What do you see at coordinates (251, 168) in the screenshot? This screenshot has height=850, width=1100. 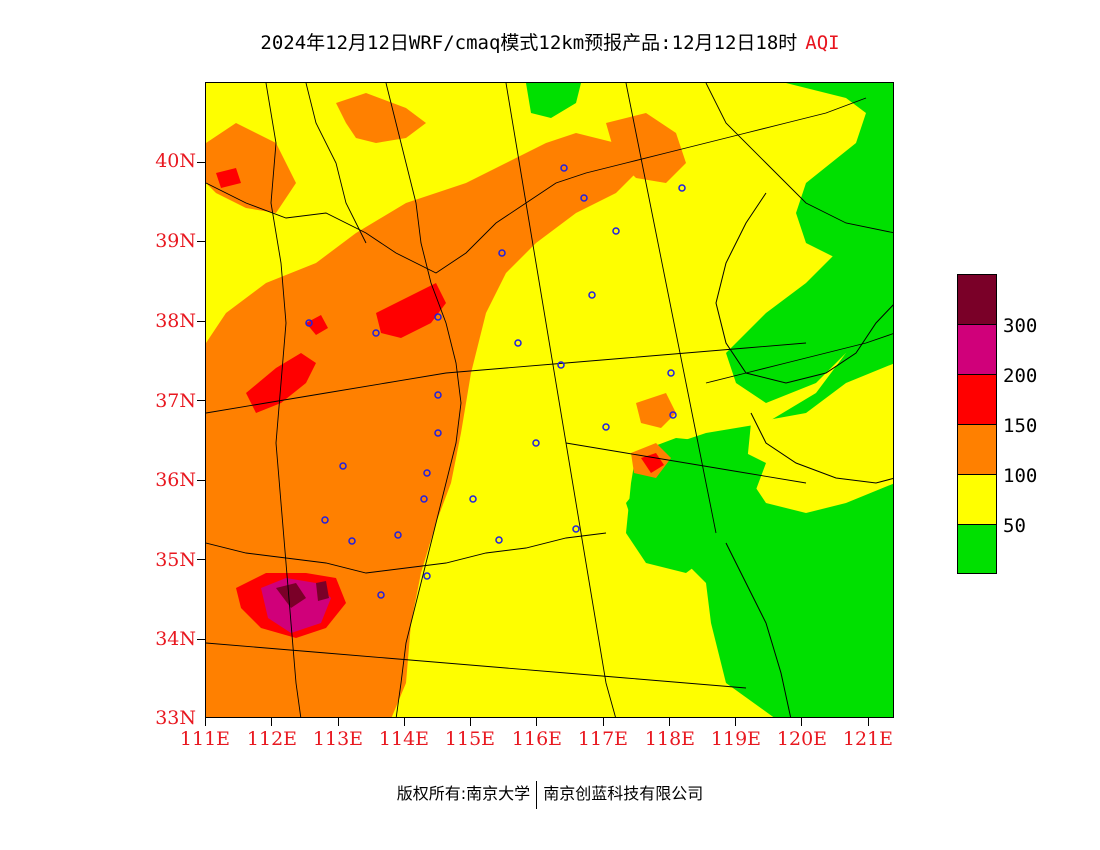 I see `orange-zone-northwest` at bounding box center [251, 168].